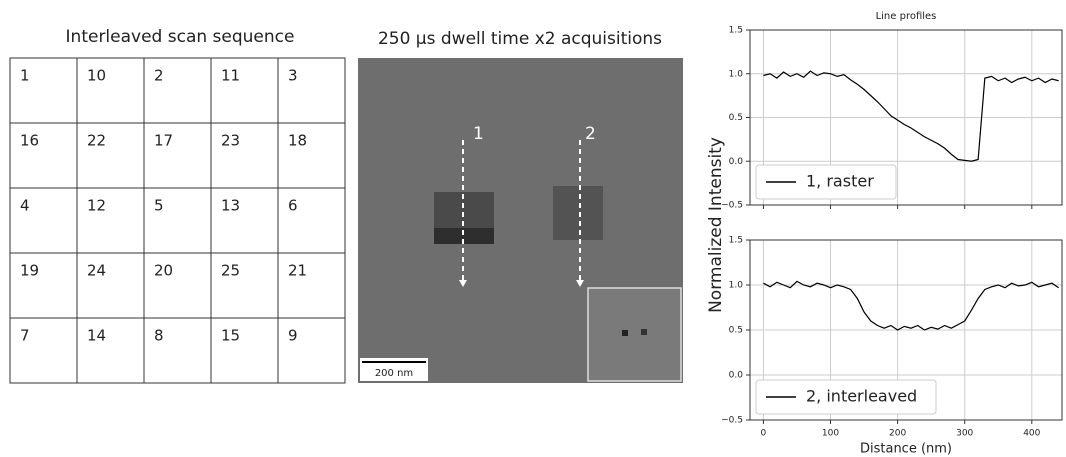  Describe the element at coordinates (230, 206) in the screenshot. I see `cell-text: 13` at that location.